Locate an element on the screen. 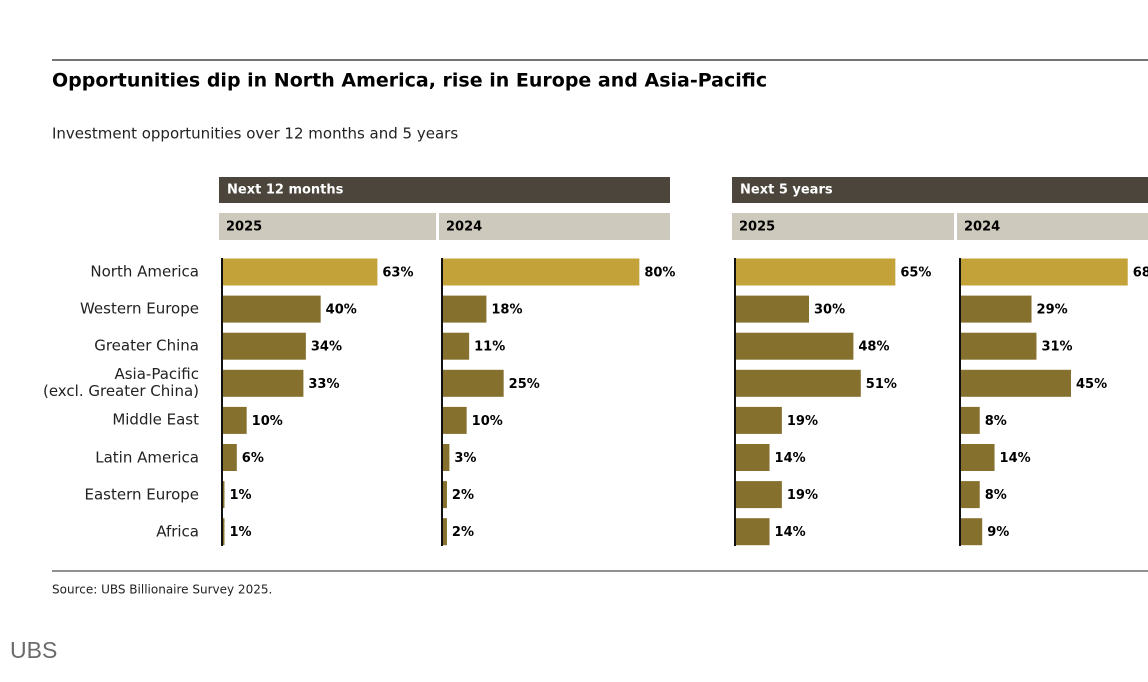 This screenshot has width=1148, height=682. category-label: Western Europe is located at coordinates (139, 308).